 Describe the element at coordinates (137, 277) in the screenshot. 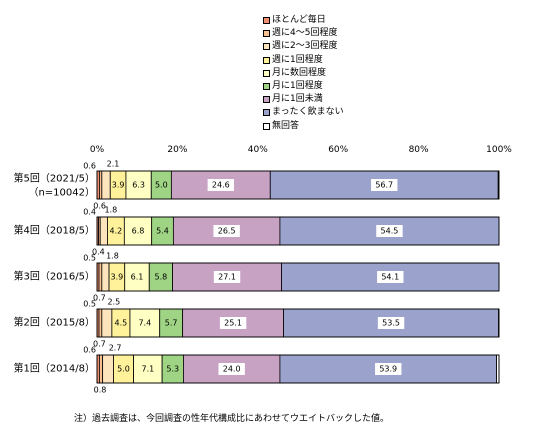

I see `data-label: 6.1` at that location.